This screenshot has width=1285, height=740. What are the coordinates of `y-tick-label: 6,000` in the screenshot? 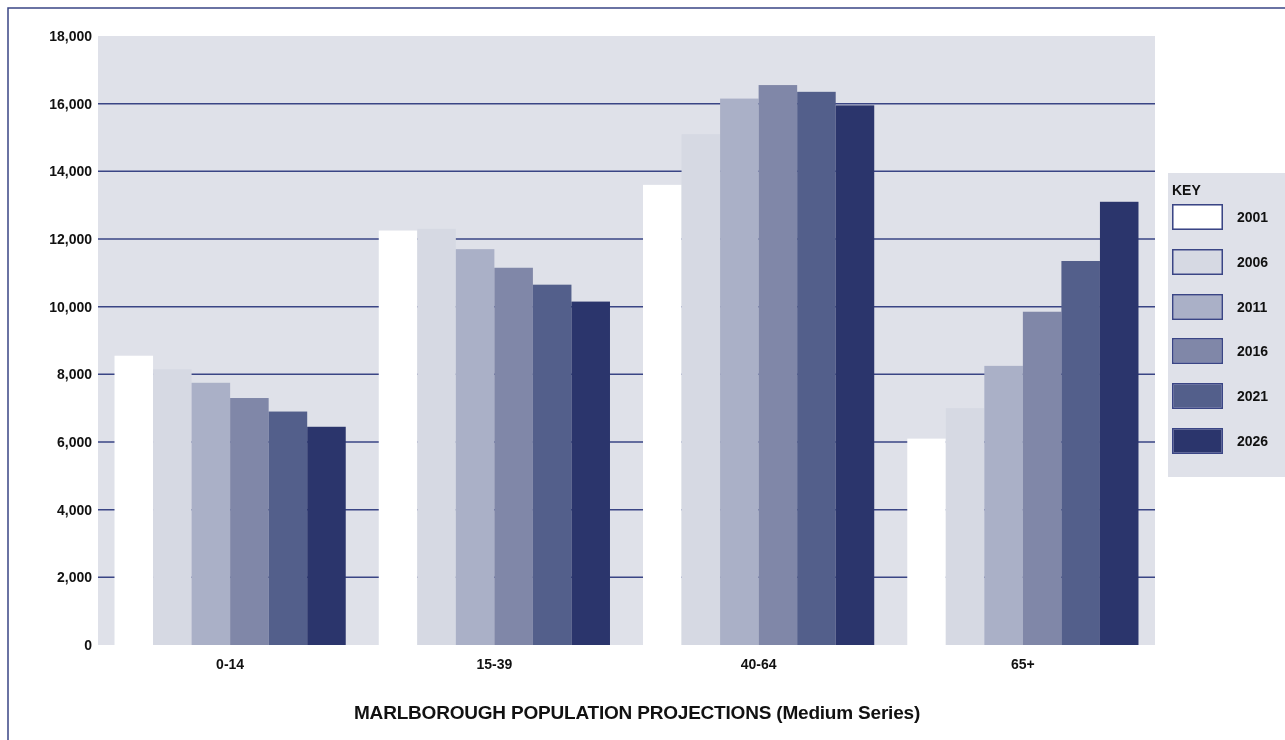 It's located at (74, 441).